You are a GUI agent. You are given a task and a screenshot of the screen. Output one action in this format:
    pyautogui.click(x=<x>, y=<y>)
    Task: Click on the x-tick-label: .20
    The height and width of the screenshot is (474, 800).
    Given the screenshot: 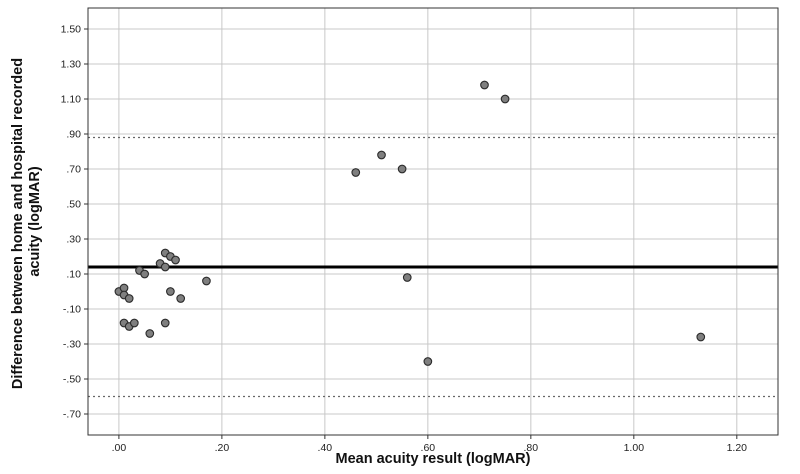 What is the action you would take?
    pyautogui.click(x=222, y=448)
    